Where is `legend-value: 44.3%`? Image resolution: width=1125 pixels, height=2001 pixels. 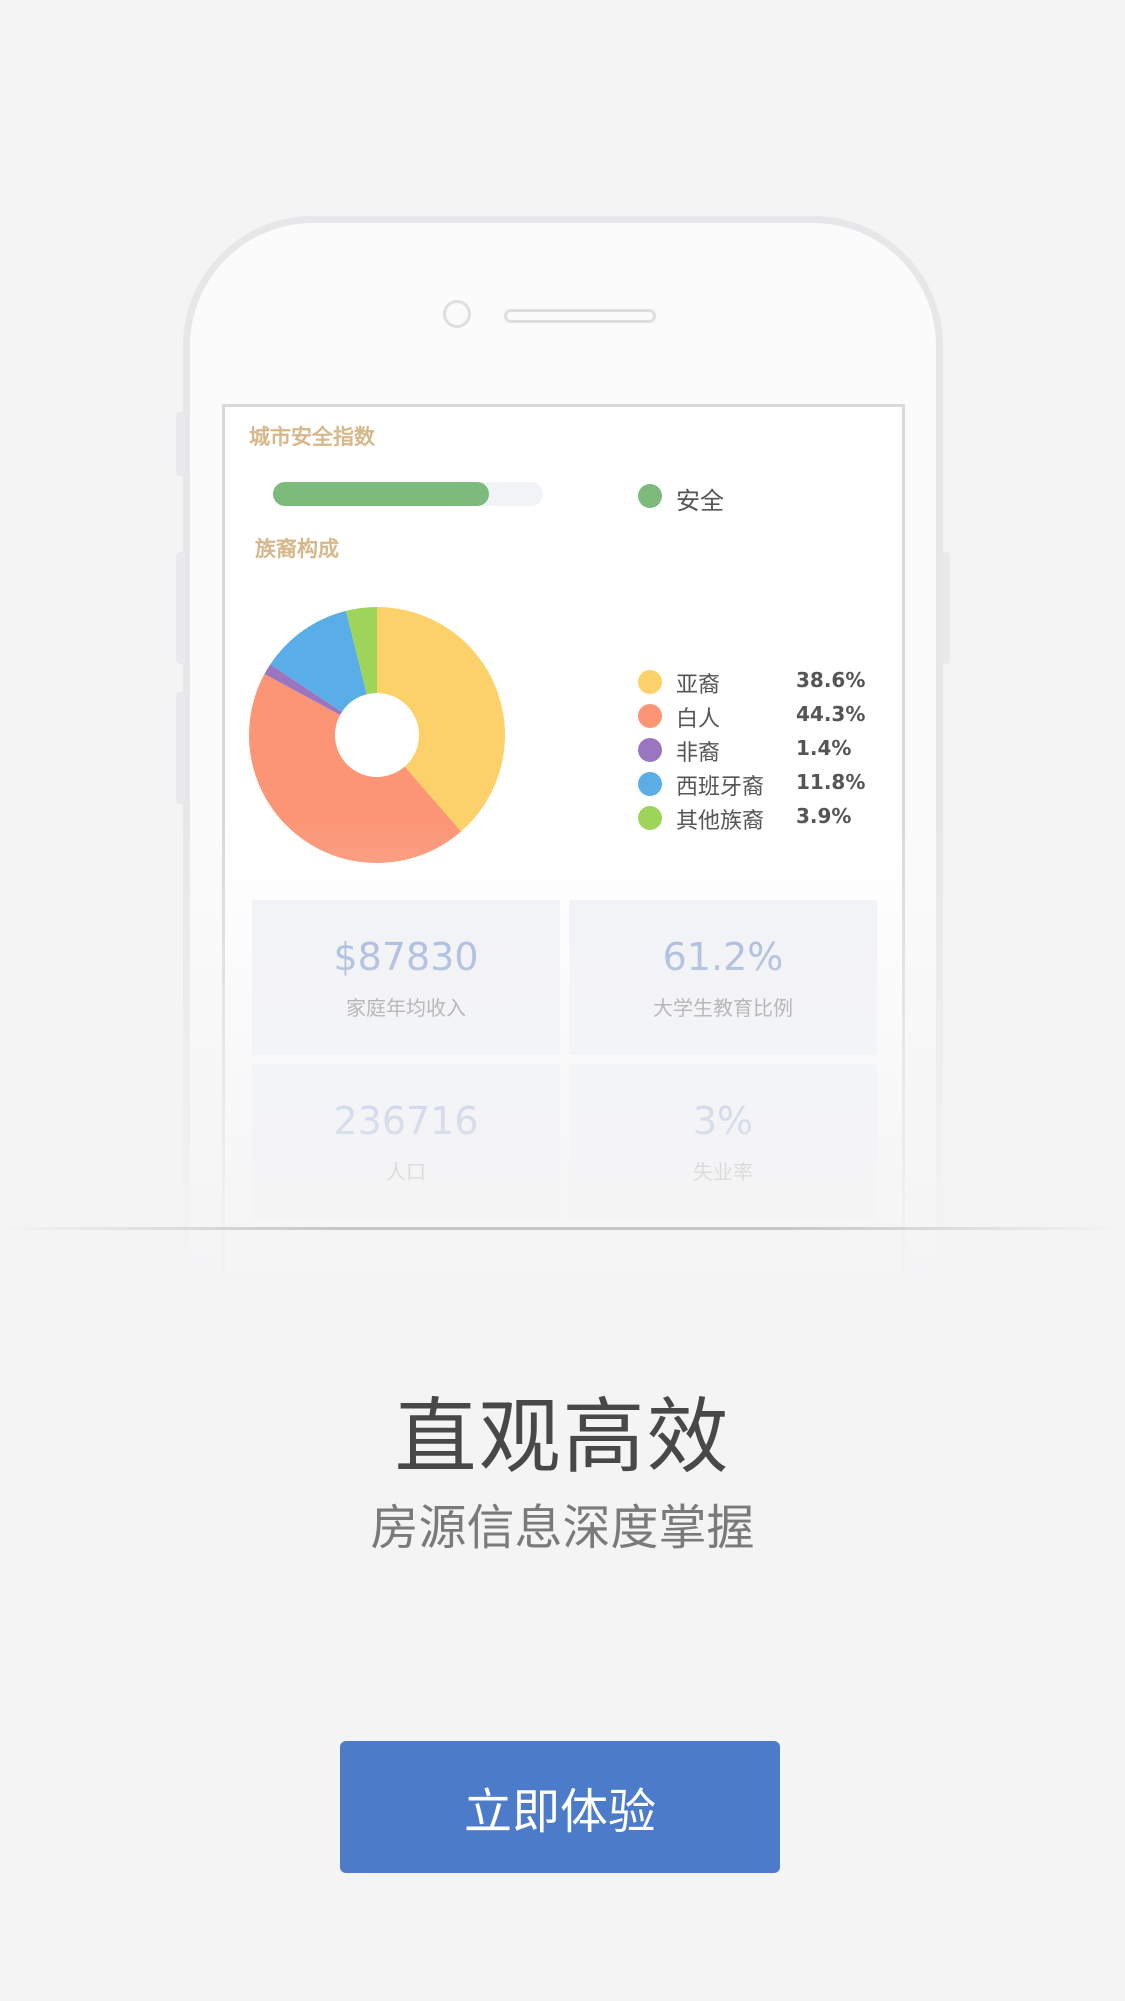 legend-value: 44.3% is located at coordinates (831, 714).